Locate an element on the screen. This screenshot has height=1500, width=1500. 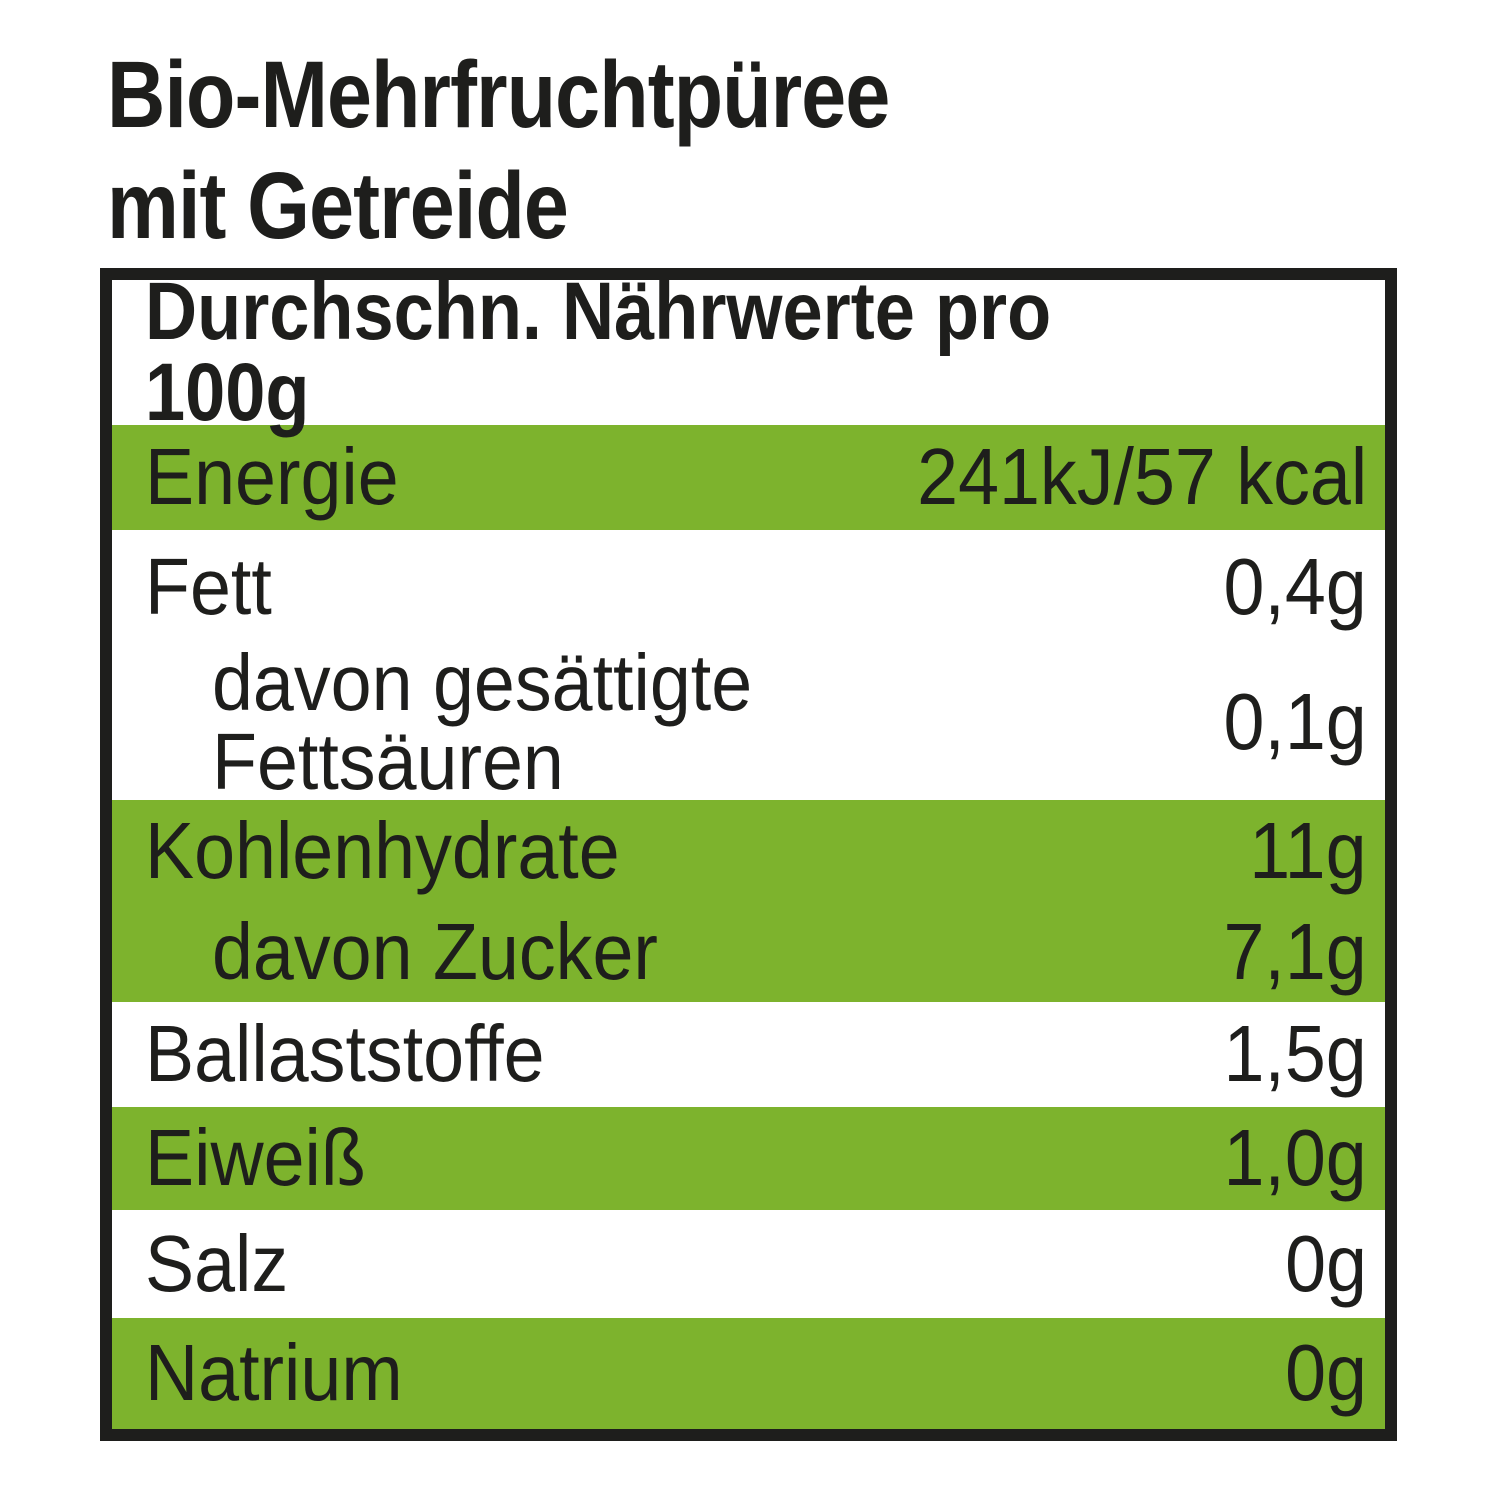
row-label: Eiweiß is located at coordinates (255, 1158).